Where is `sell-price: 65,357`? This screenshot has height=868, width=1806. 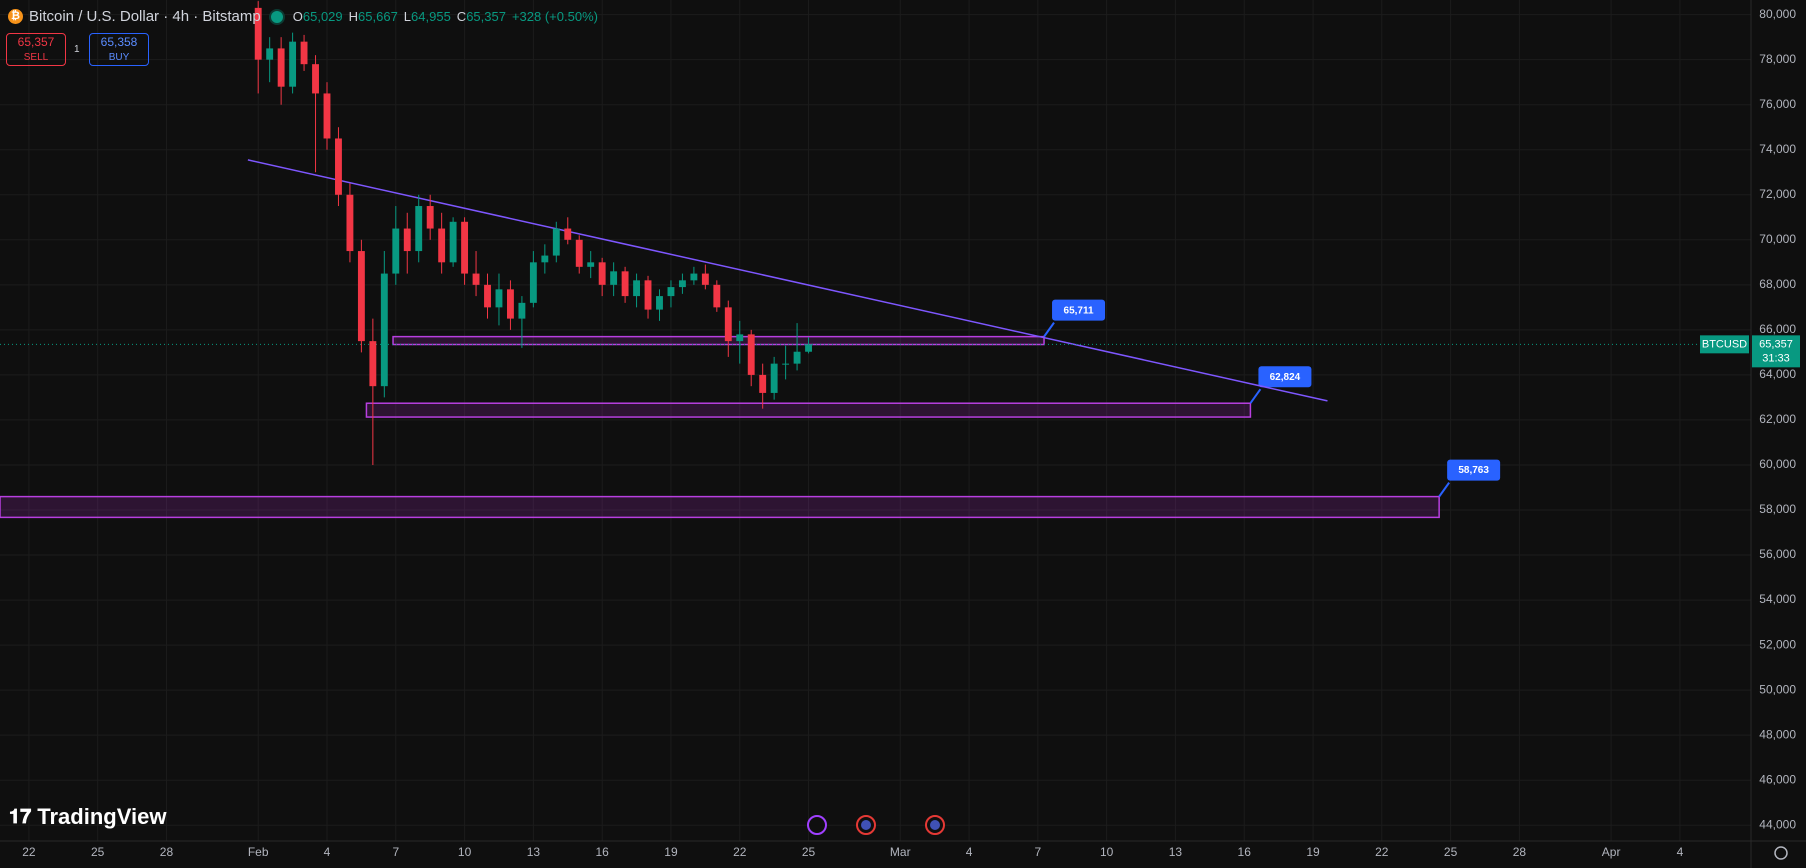 sell-price: 65,357 is located at coordinates (36, 42).